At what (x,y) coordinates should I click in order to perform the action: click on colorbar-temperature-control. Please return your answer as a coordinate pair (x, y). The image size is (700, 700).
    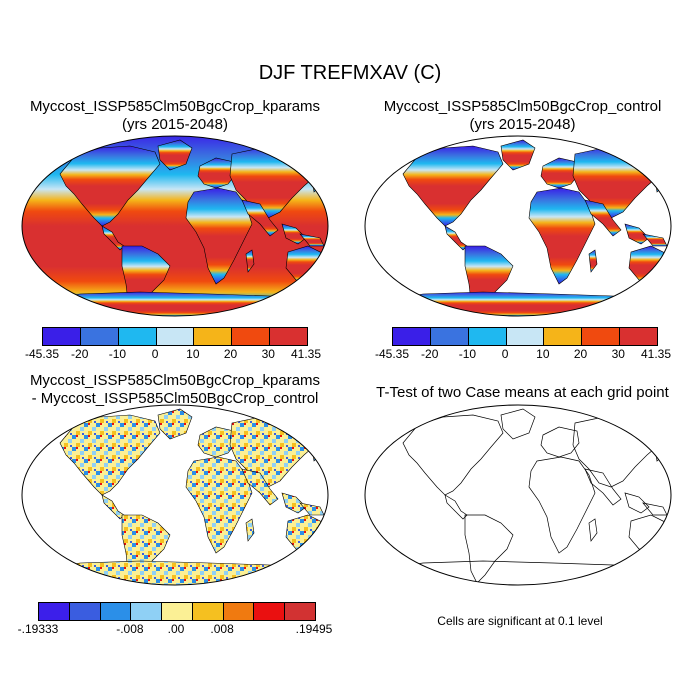
    Looking at the image, I should click on (525, 336).